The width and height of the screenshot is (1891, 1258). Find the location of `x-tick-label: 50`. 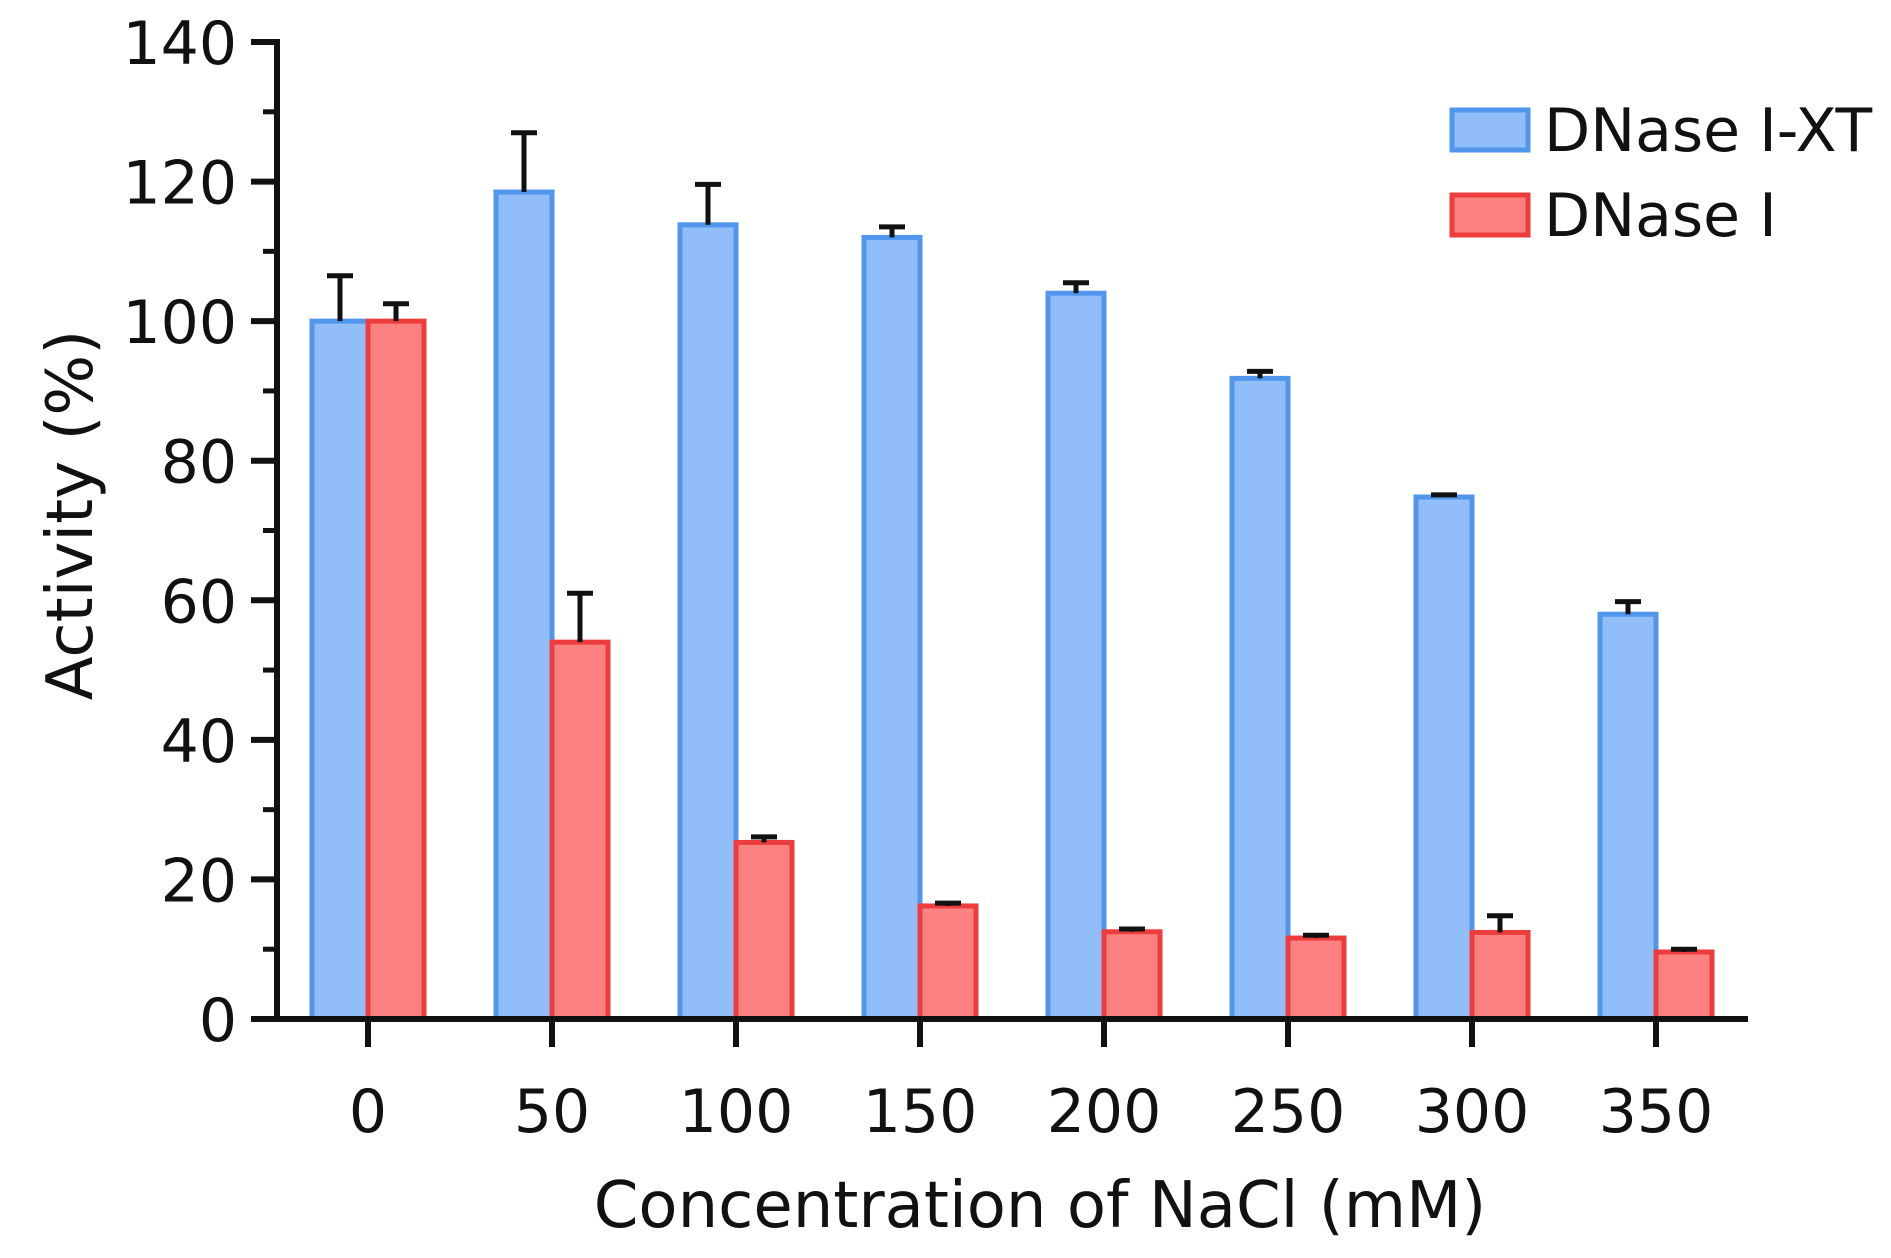

x-tick-label: 50 is located at coordinates (552, 1112).